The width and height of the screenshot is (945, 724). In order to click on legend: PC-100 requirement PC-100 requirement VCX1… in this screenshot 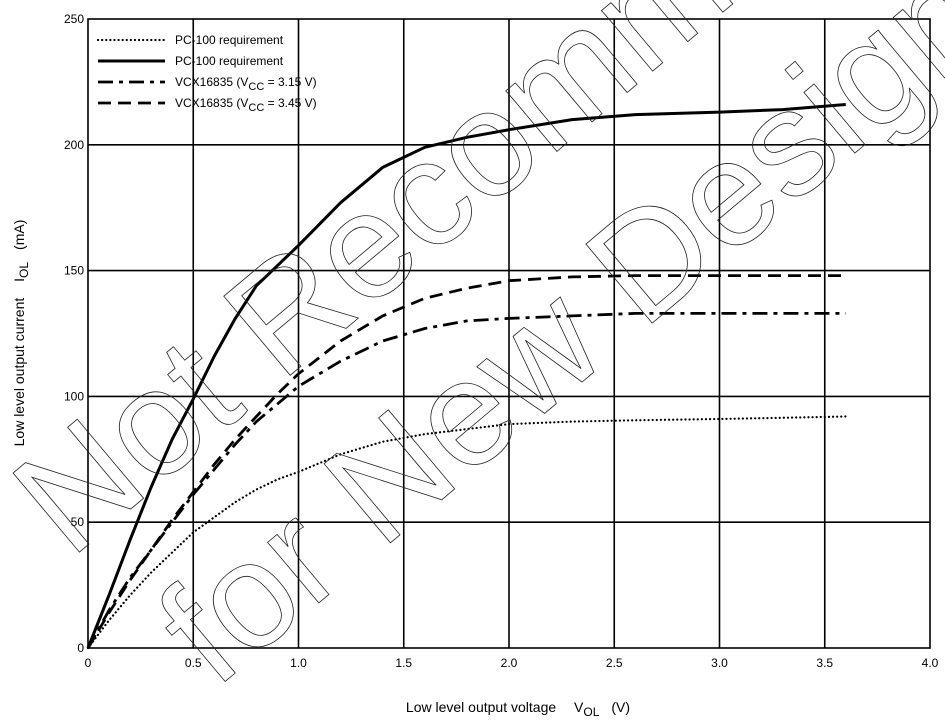, I will do `click(206, 73)`.